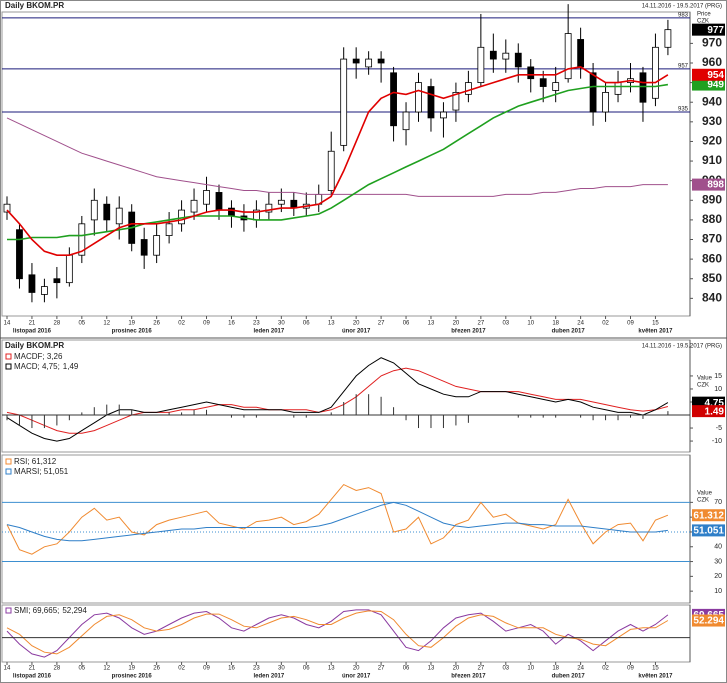 The image size is (727, 683). Describe the element at coordinates (715, 403) in the screenshot. I see `value-tag-label: 4.75` at that location.